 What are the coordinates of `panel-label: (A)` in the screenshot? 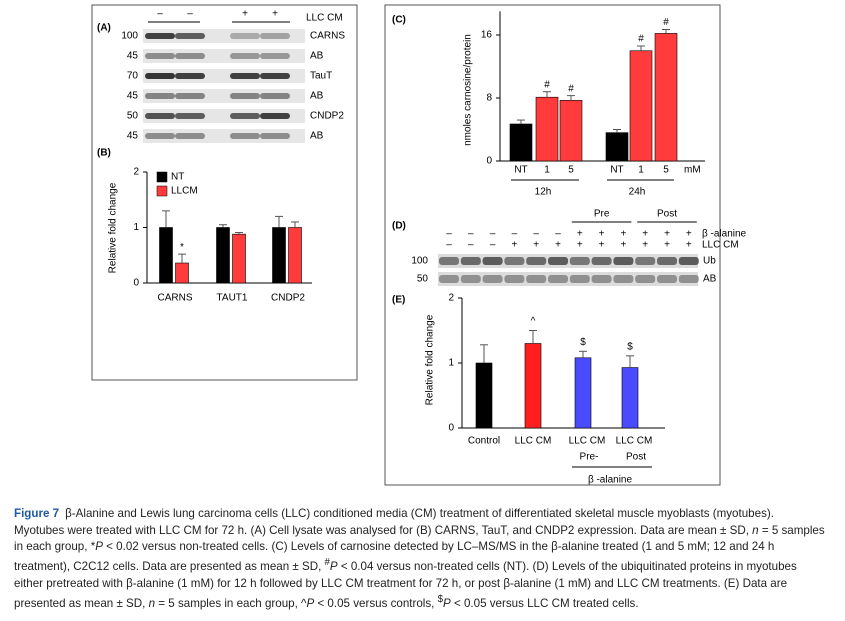 It's located at (104, 28).